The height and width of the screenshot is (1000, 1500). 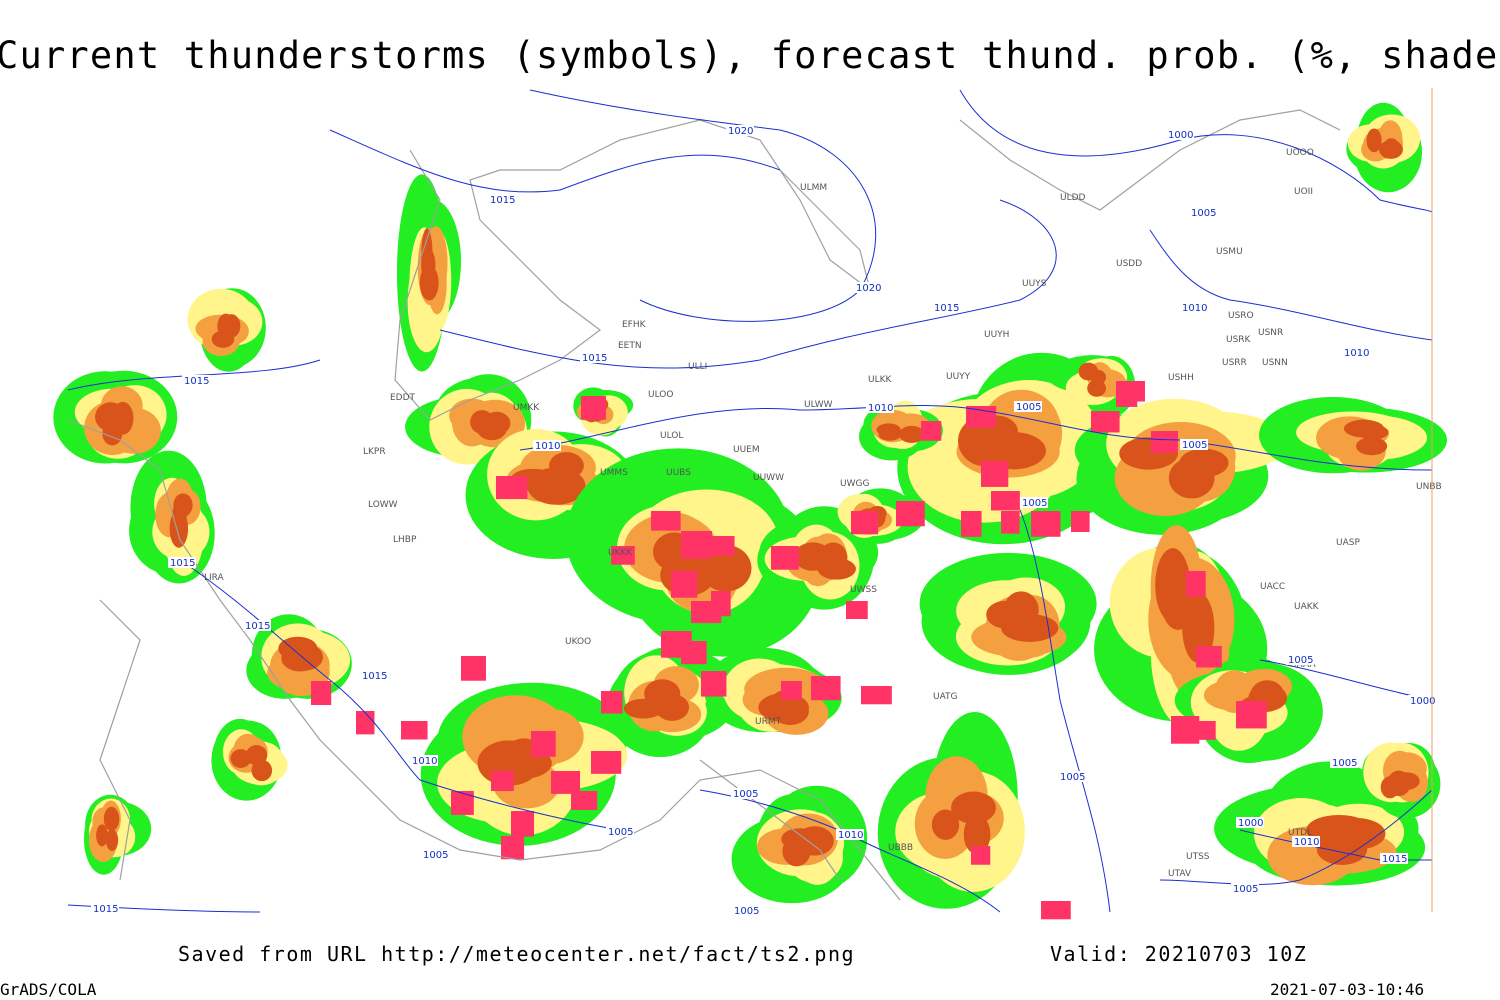 I want to click on station-label: USNR, so click(x=1270, y=333).